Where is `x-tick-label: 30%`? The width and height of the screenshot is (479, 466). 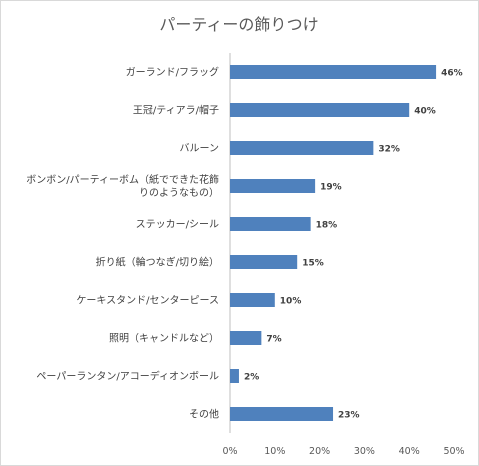
x-tick-label: 30% is located at coordinates (364, 451).